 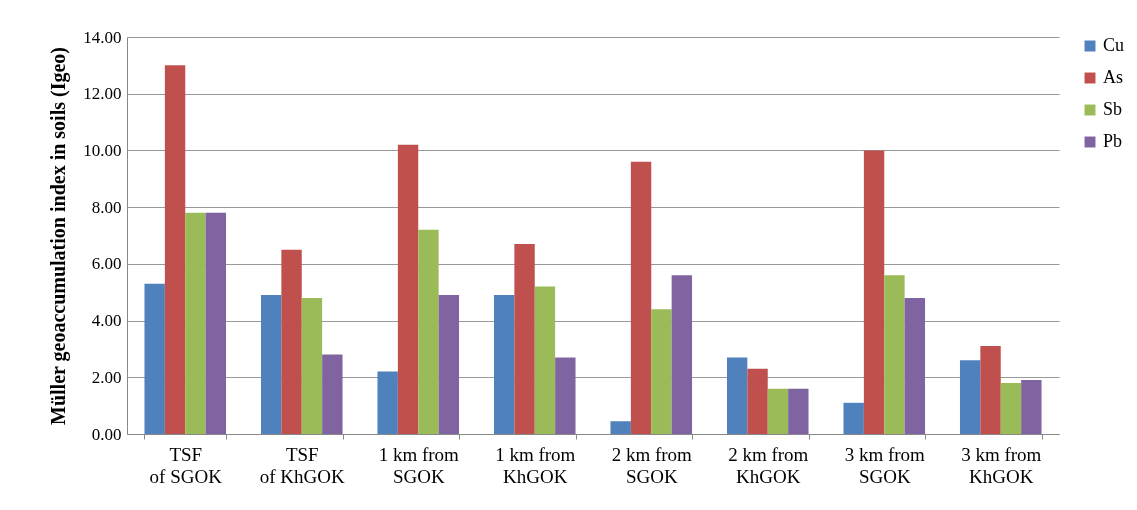 What do you see at coordinates (106, 434) in the screenshot?
I see `y-tick-label: 0.00` at bounding box center [106, 434].